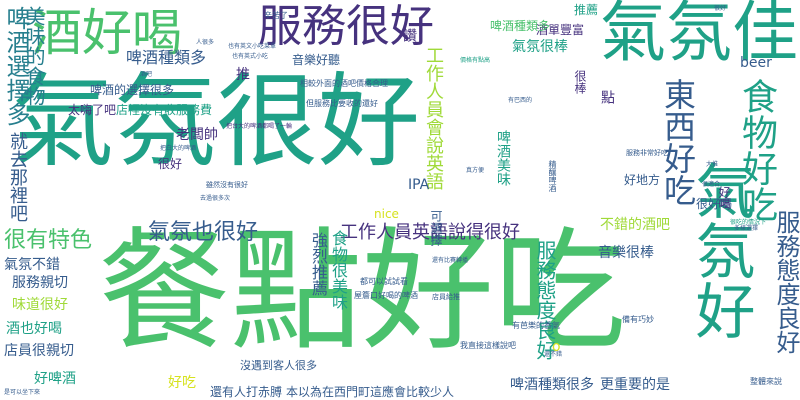 This screenshot has width=800, height=400. What do you see at coordinates (714, 204) in the screenshot?
I see `word: 很好喝` at bounding box center [714, 204].